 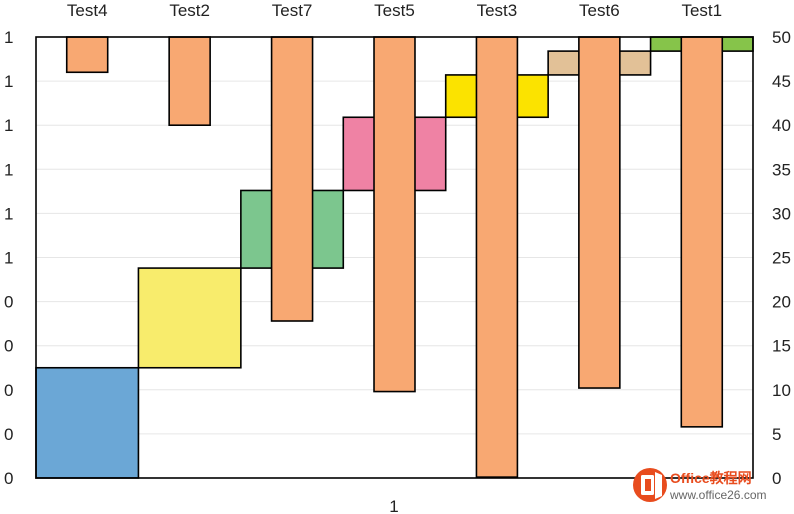 What do you see at coordinates (781, 169) in the screenshot?
I see `right-axis-tick-label: 35` at bounding box center [781, 169].